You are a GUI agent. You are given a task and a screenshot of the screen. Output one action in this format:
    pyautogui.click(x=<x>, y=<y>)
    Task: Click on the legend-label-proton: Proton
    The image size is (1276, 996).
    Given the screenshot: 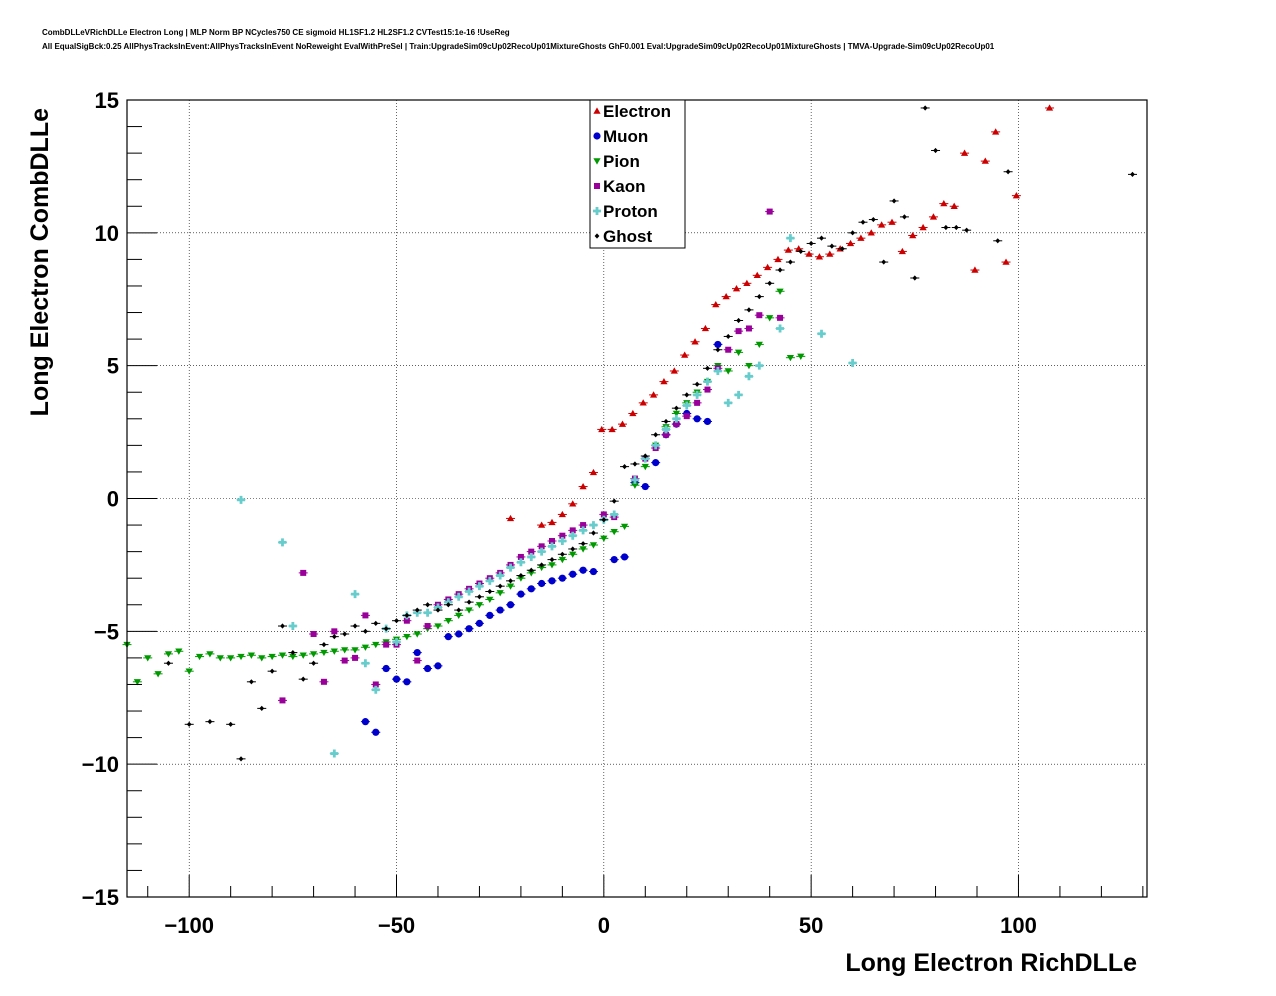 What is the action you would take?
    pyautogui.click(x=630, y=211)
    